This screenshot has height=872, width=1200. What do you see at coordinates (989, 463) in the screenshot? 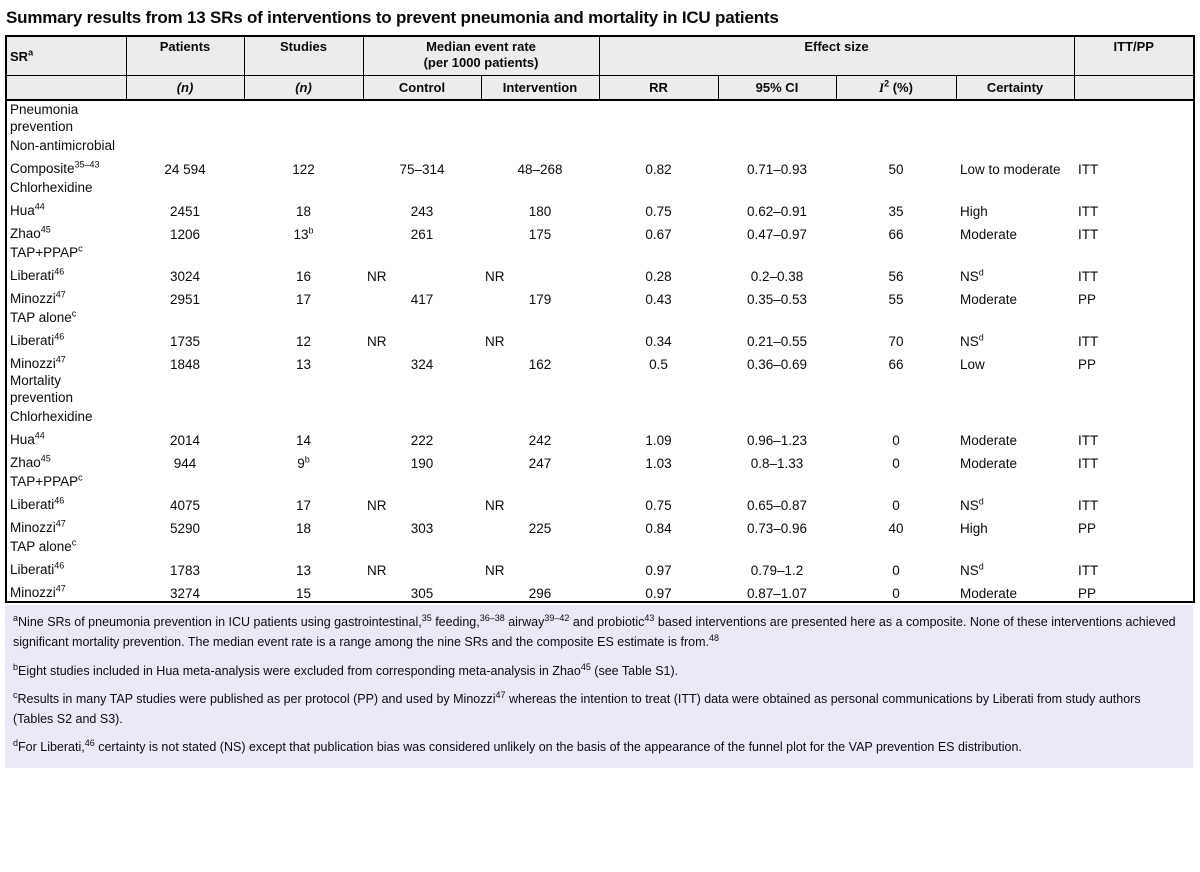
I see `certainty-cell: Moderate` at bounding box center [989, 463].